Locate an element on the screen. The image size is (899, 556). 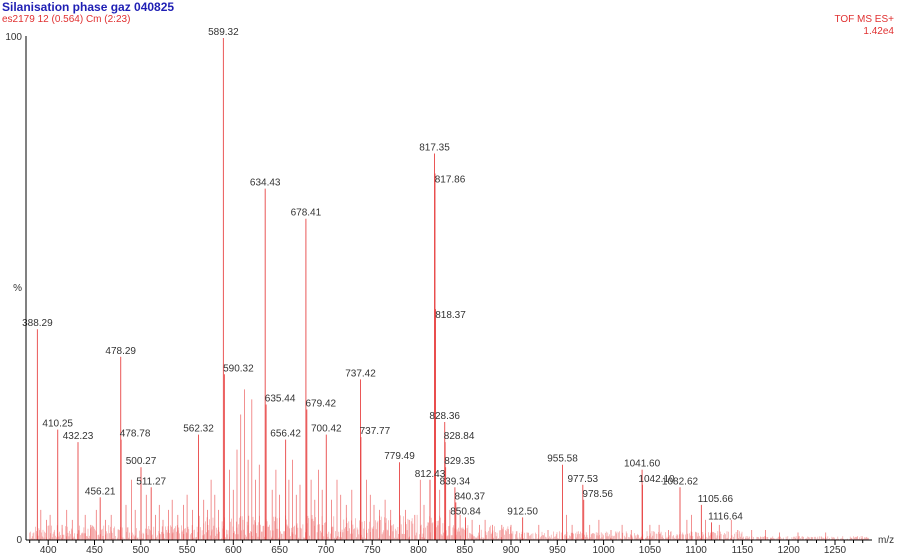
x-tick-label: 450 is located at coordinates (94, 550).